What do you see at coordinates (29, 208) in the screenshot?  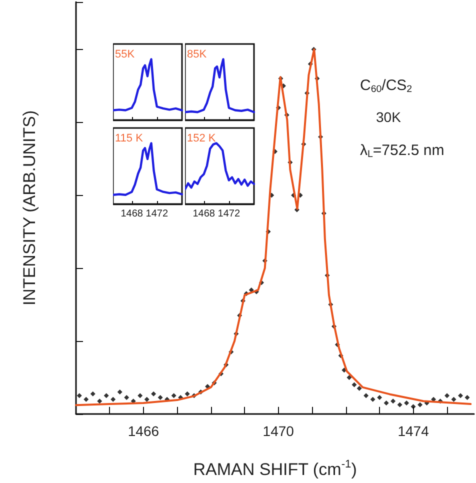 I see `y-axis-title: INTENSITY (ARB.UNITS)` at bounding box center [29, 208].